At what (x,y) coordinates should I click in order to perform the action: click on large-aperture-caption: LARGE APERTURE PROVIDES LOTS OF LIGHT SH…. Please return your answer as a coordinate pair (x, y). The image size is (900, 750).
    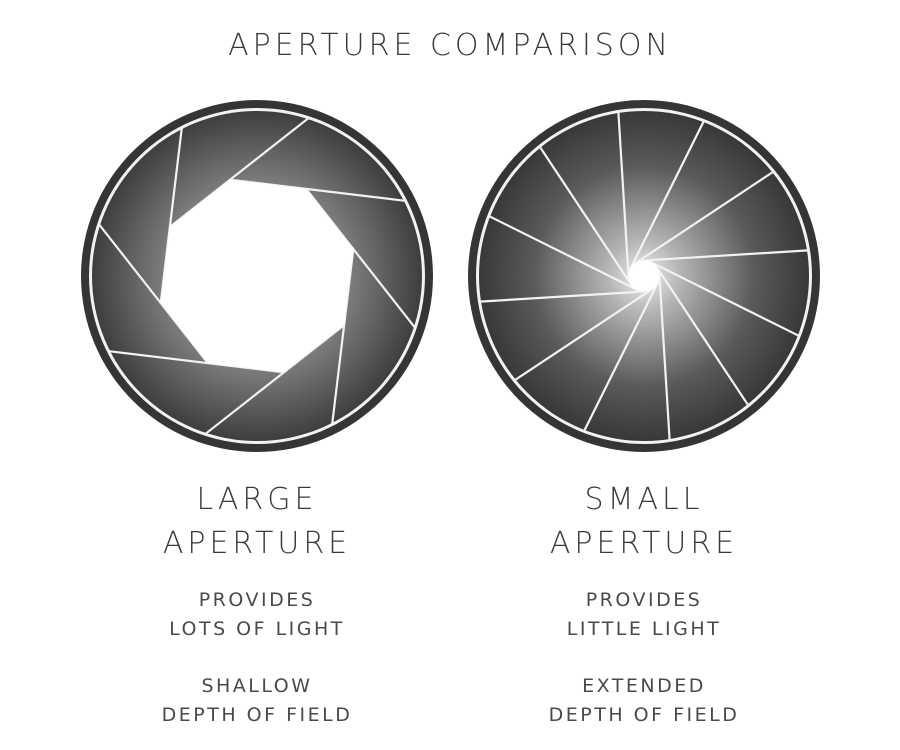
    Looking at the image, I should click on (257, 604).